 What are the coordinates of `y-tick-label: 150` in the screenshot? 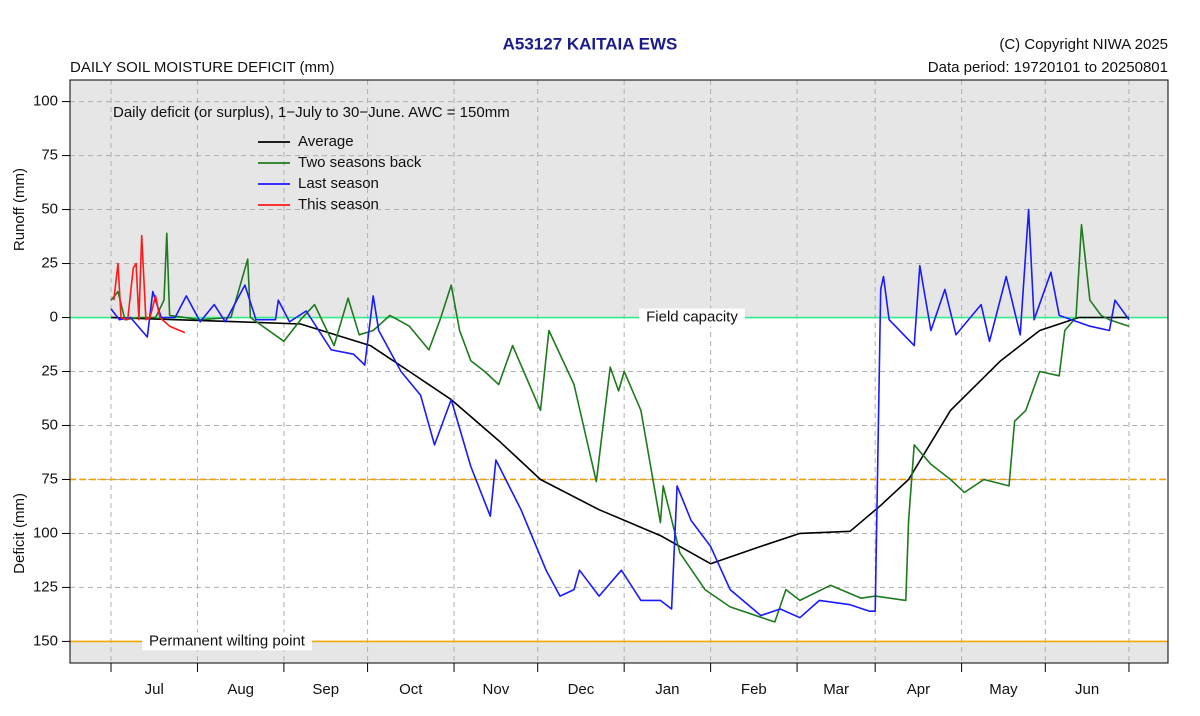 It's located at (45, 640).